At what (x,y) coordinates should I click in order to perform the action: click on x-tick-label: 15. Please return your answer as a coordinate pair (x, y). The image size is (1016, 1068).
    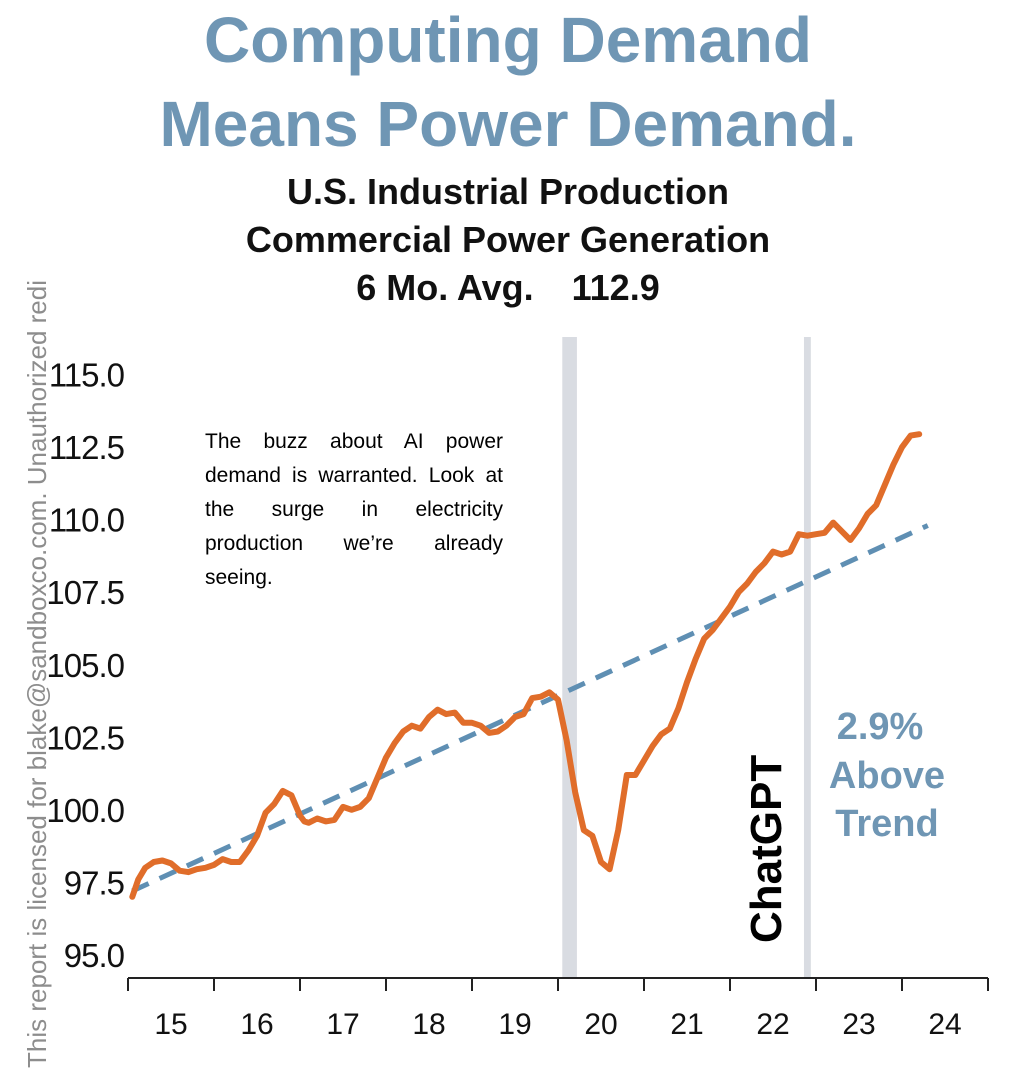
    Looking at the image, I should click on (170, 1024).